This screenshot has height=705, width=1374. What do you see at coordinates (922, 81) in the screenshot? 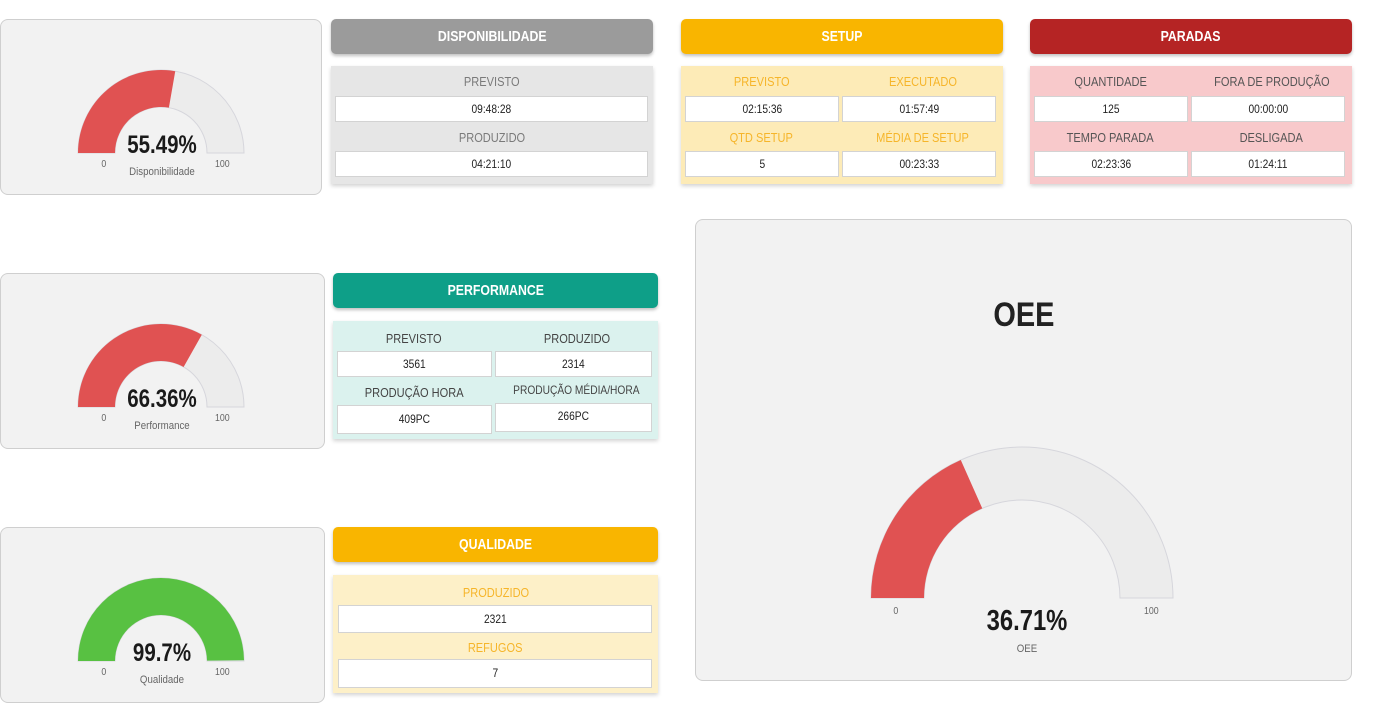
I see `setup-executado-label: EXECUTADO` at bounding box center [922, 81].